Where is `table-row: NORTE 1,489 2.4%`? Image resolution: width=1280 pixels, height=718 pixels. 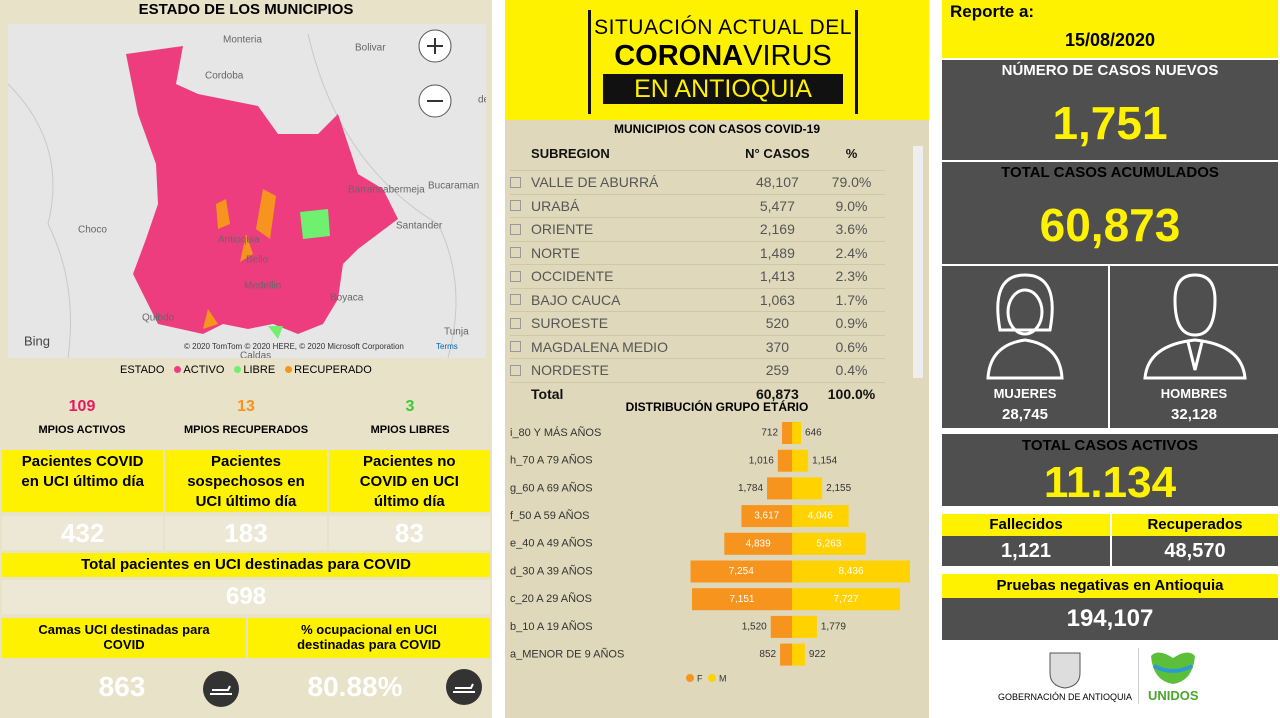
table-row: NORTE 1,489 2.4% is located at coordinates (697, 253).